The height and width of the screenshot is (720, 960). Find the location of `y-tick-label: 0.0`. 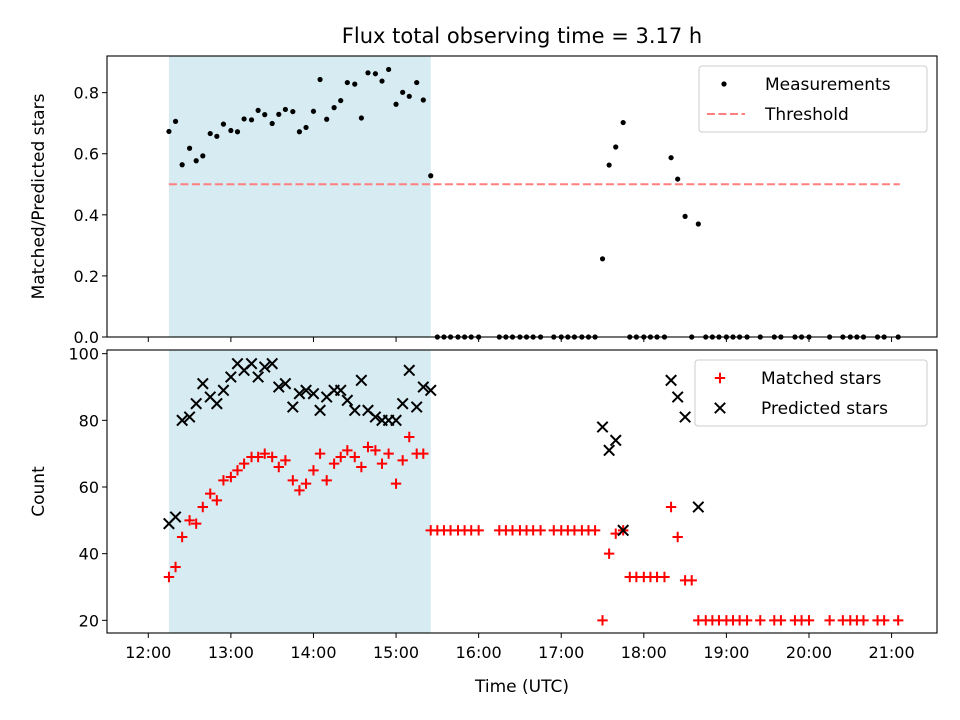

y-tick-label: 0.0 is located at coordinates (86, 337).